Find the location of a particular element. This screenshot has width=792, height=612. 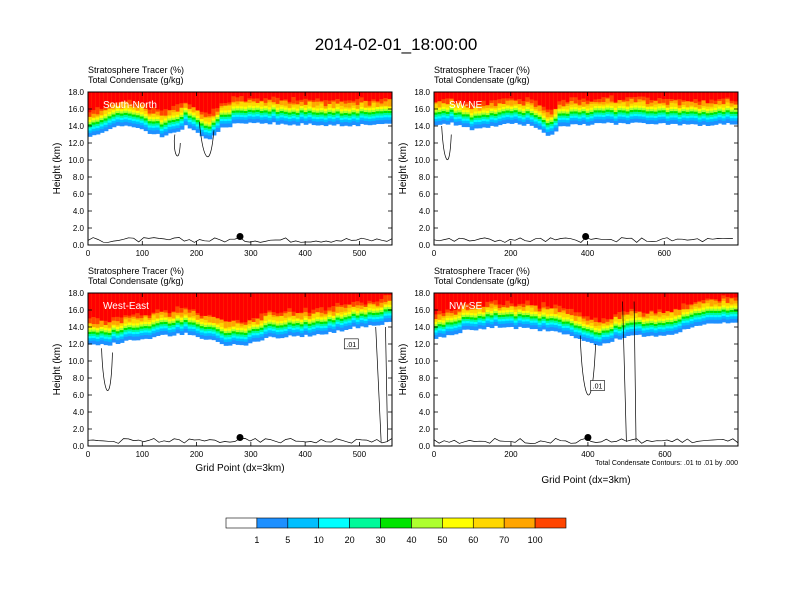

colorbar-label: 100 is located at coordinates (535, 540).